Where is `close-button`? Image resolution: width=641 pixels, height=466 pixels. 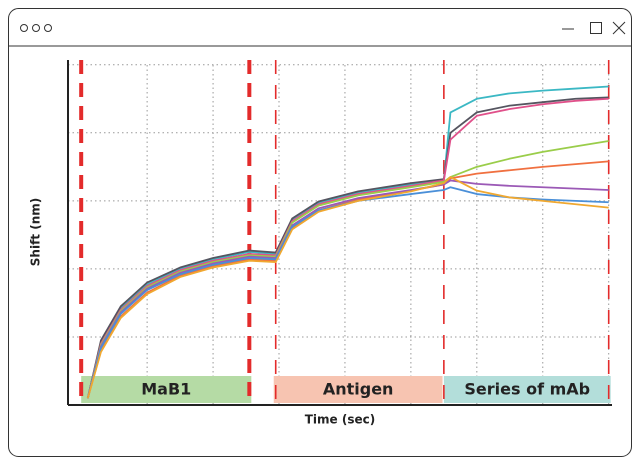 close-button is located at coordinates (619, 28).